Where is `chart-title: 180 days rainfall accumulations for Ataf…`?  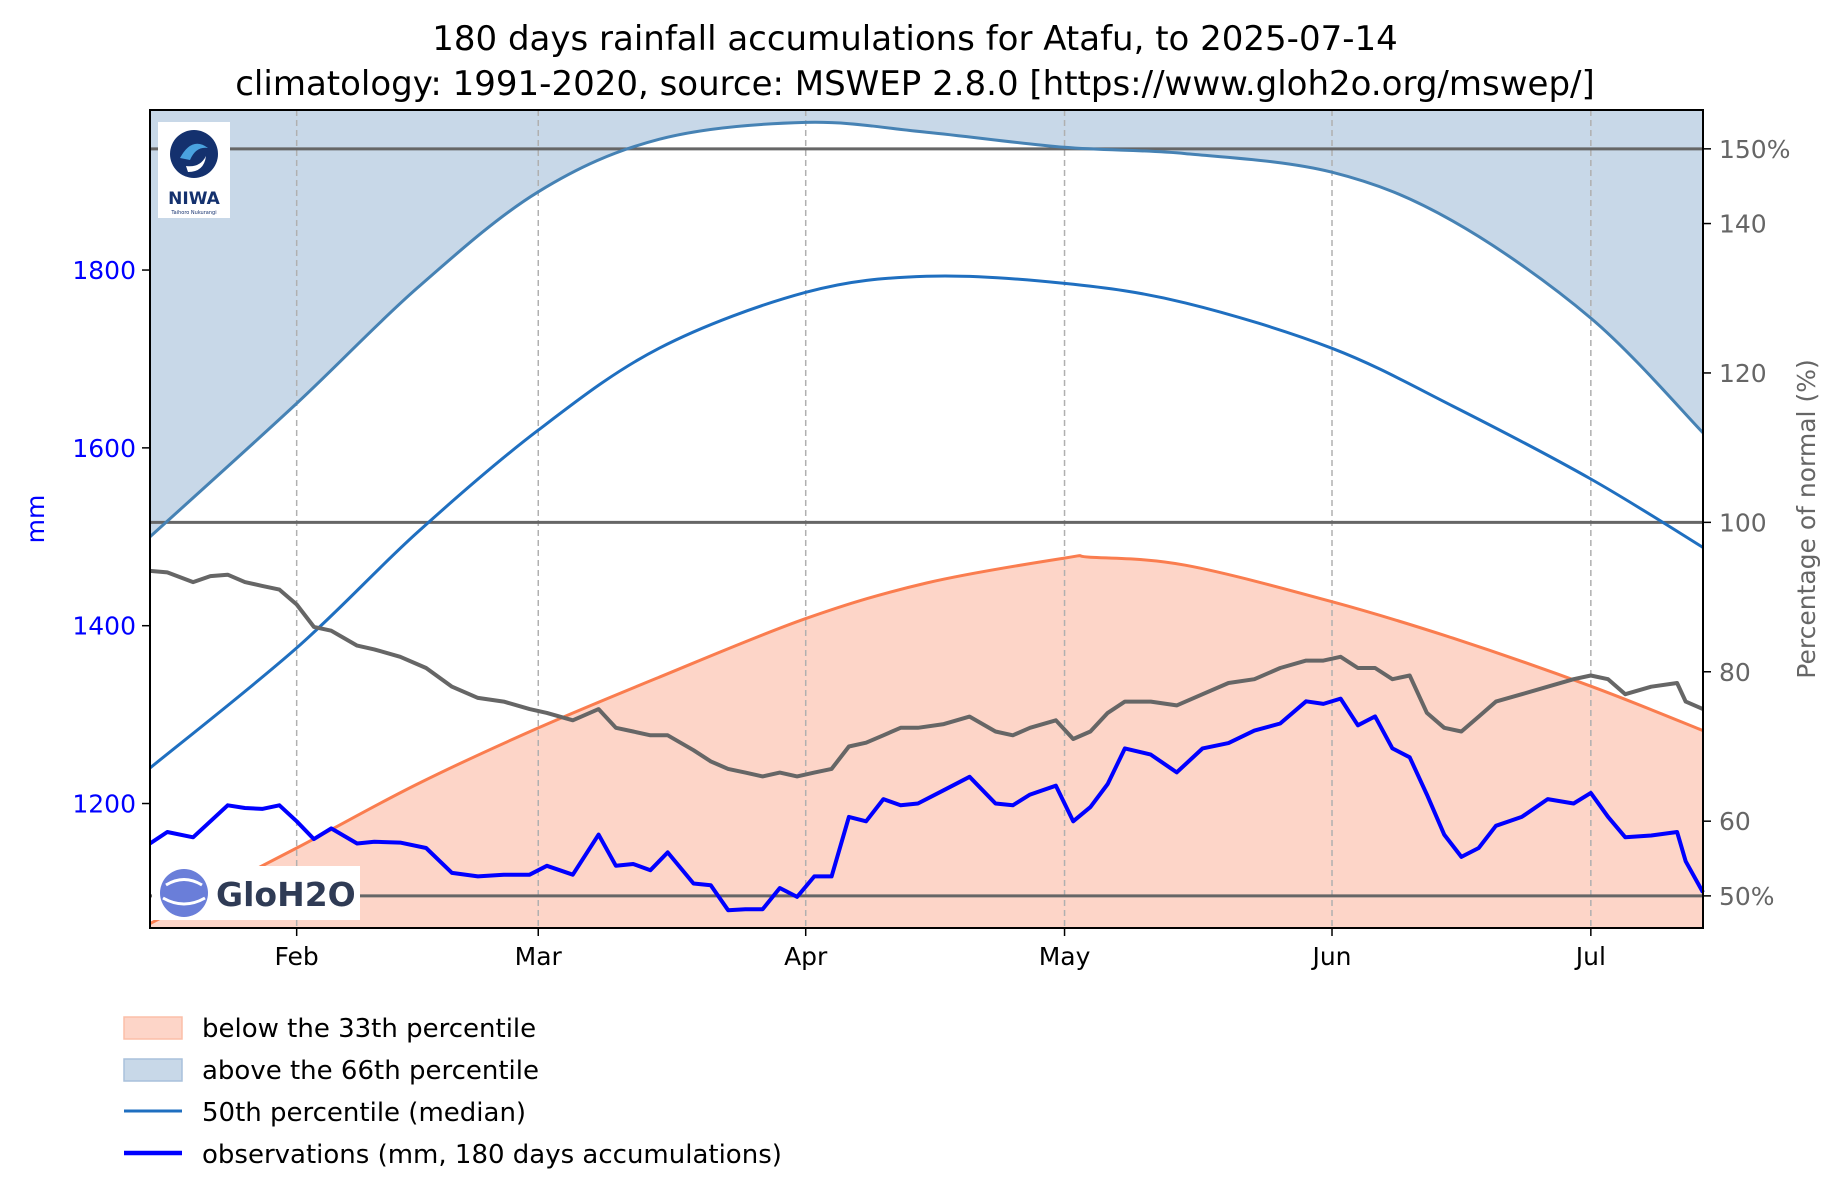 chart-title: 180 days rainfall accumulations for Ataf… is located at coordinates (915, 39).